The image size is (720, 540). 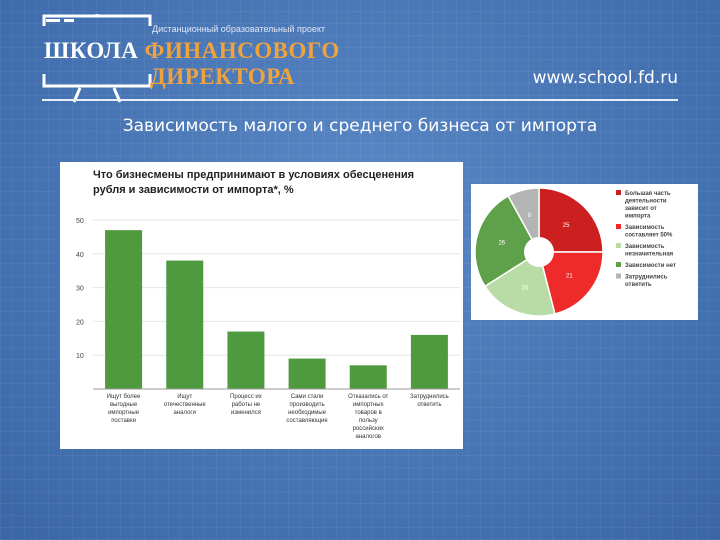 I want to click on x-tick-label: аналогов, so click(x=368, y=437).